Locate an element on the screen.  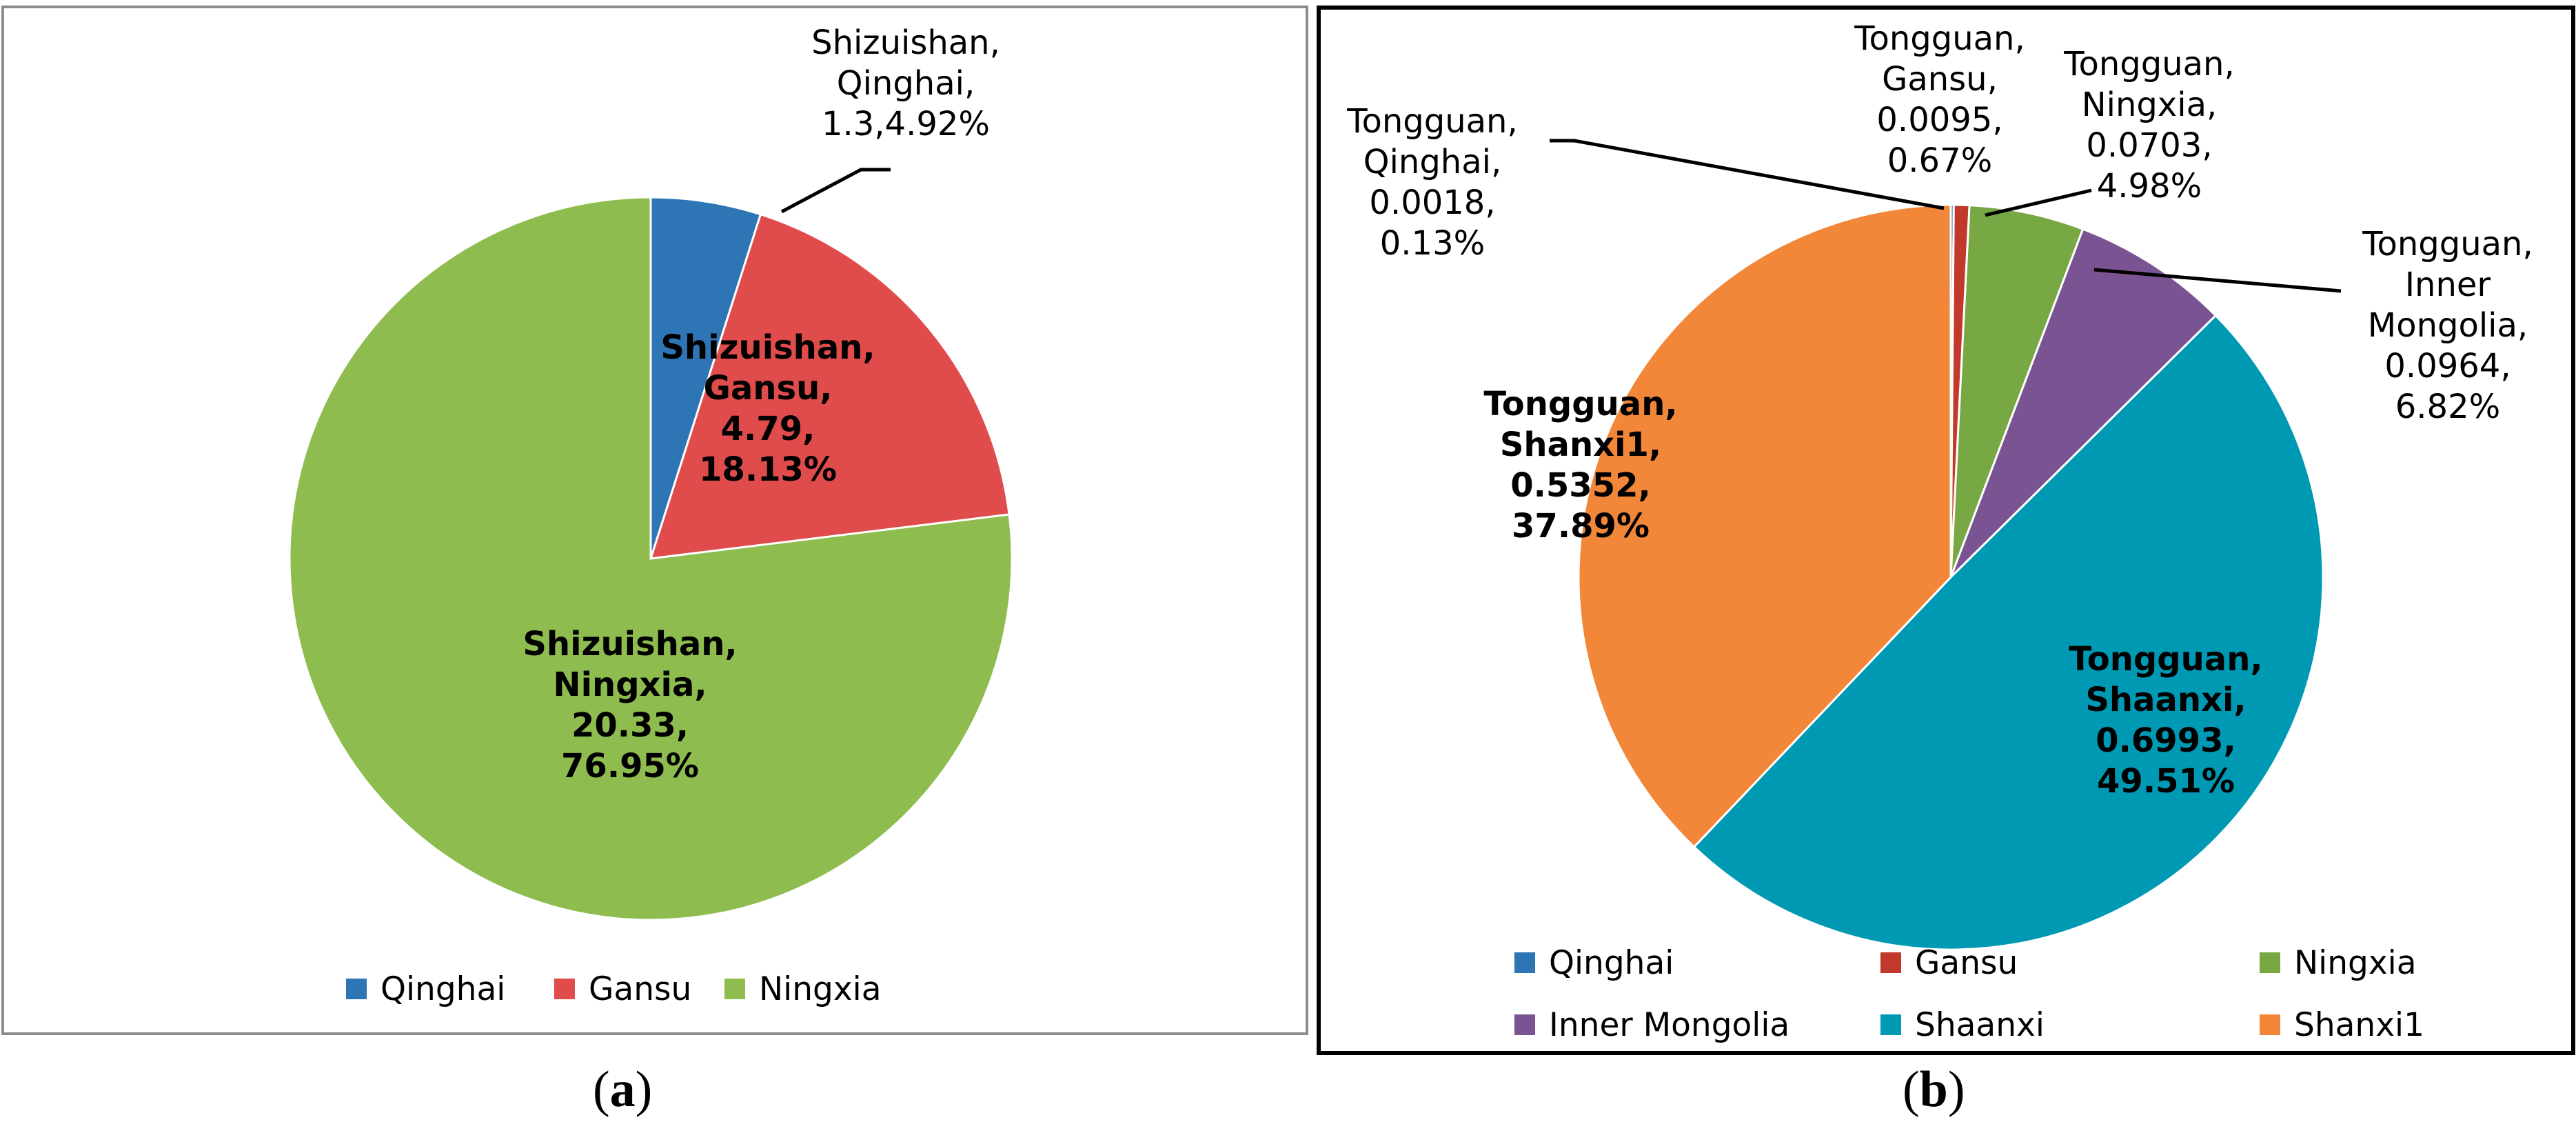
data-label-gansu: Shizuishan, Gansu, 4.79, 18.13% is located at coordinates (767, 408).